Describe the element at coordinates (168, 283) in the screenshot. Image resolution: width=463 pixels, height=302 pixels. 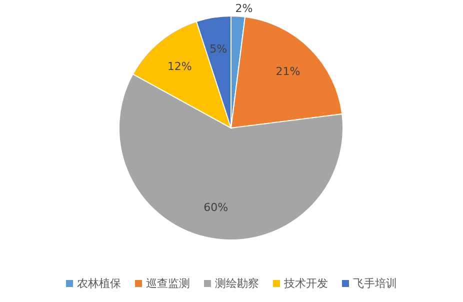
I see `legend-label: 巡查监测` at that location.